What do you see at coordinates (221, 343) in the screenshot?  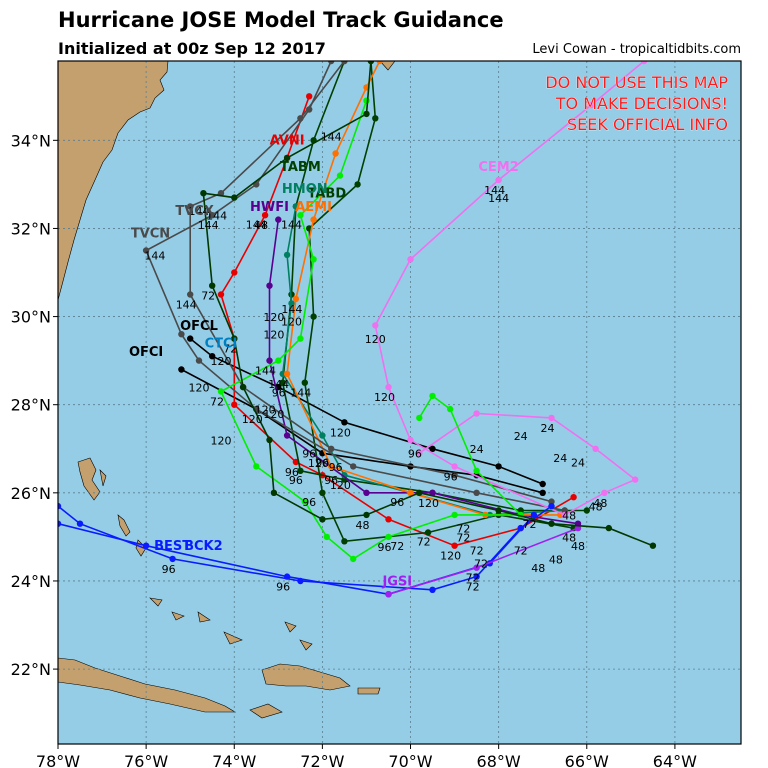 I see `model-label-ctci: CTCI` at bounding box center [221, 343].